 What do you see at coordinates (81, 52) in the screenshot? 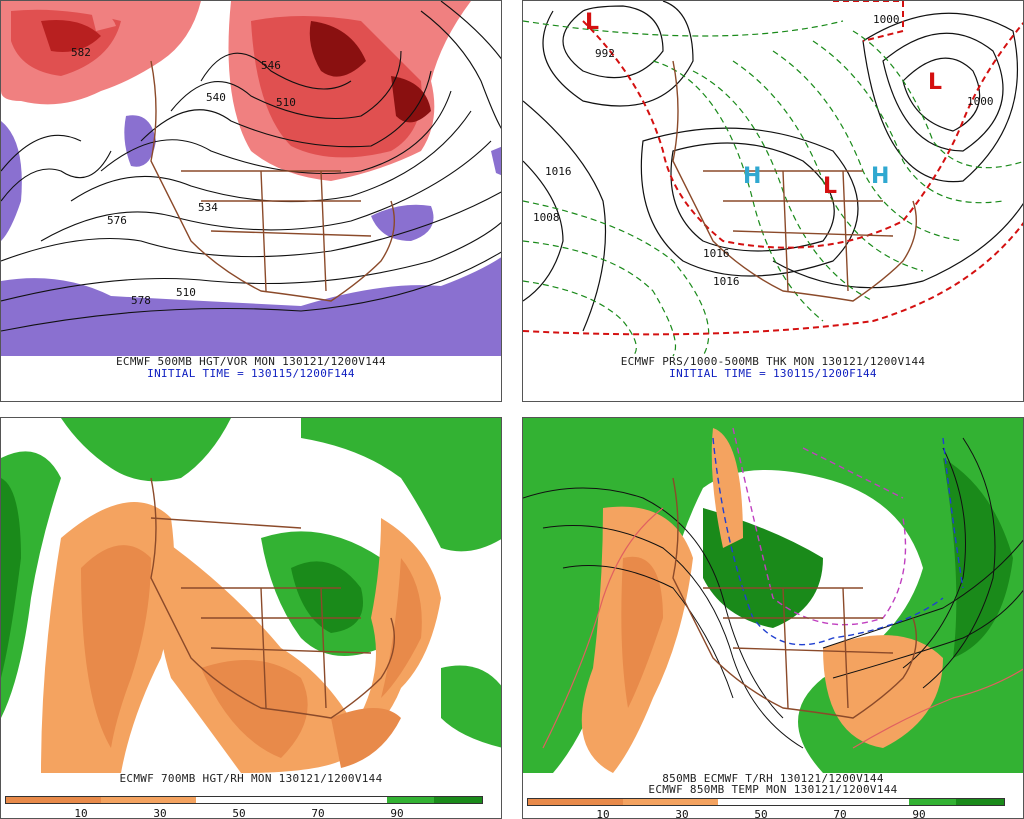
I see `contour-label: 582` at bounding box center [81, 52].